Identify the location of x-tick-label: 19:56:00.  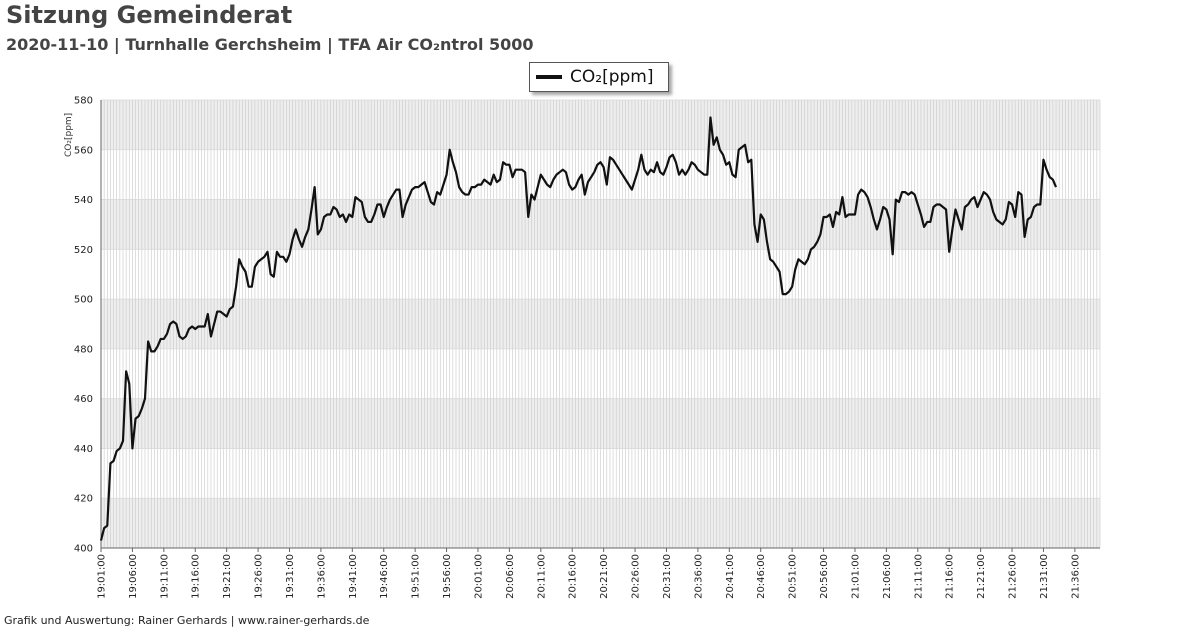
(447, 576).